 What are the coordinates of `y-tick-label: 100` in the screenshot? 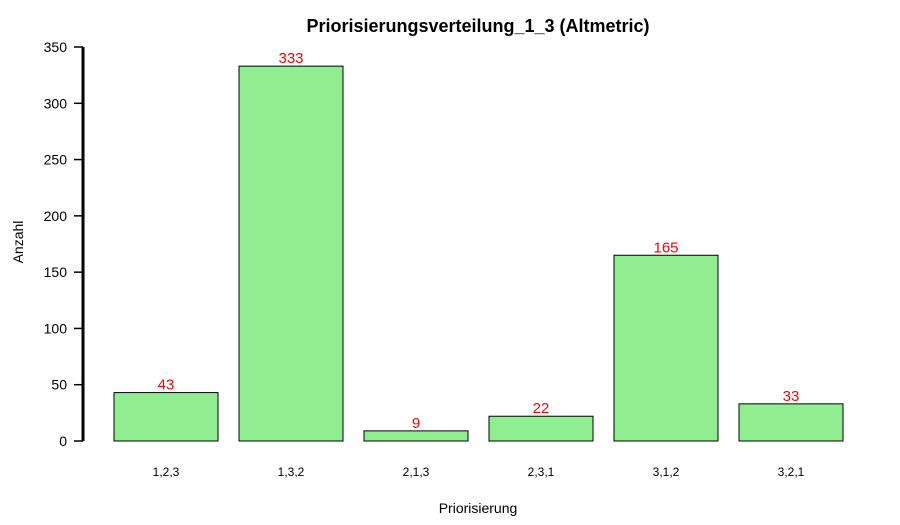 It's located at (56, 328).